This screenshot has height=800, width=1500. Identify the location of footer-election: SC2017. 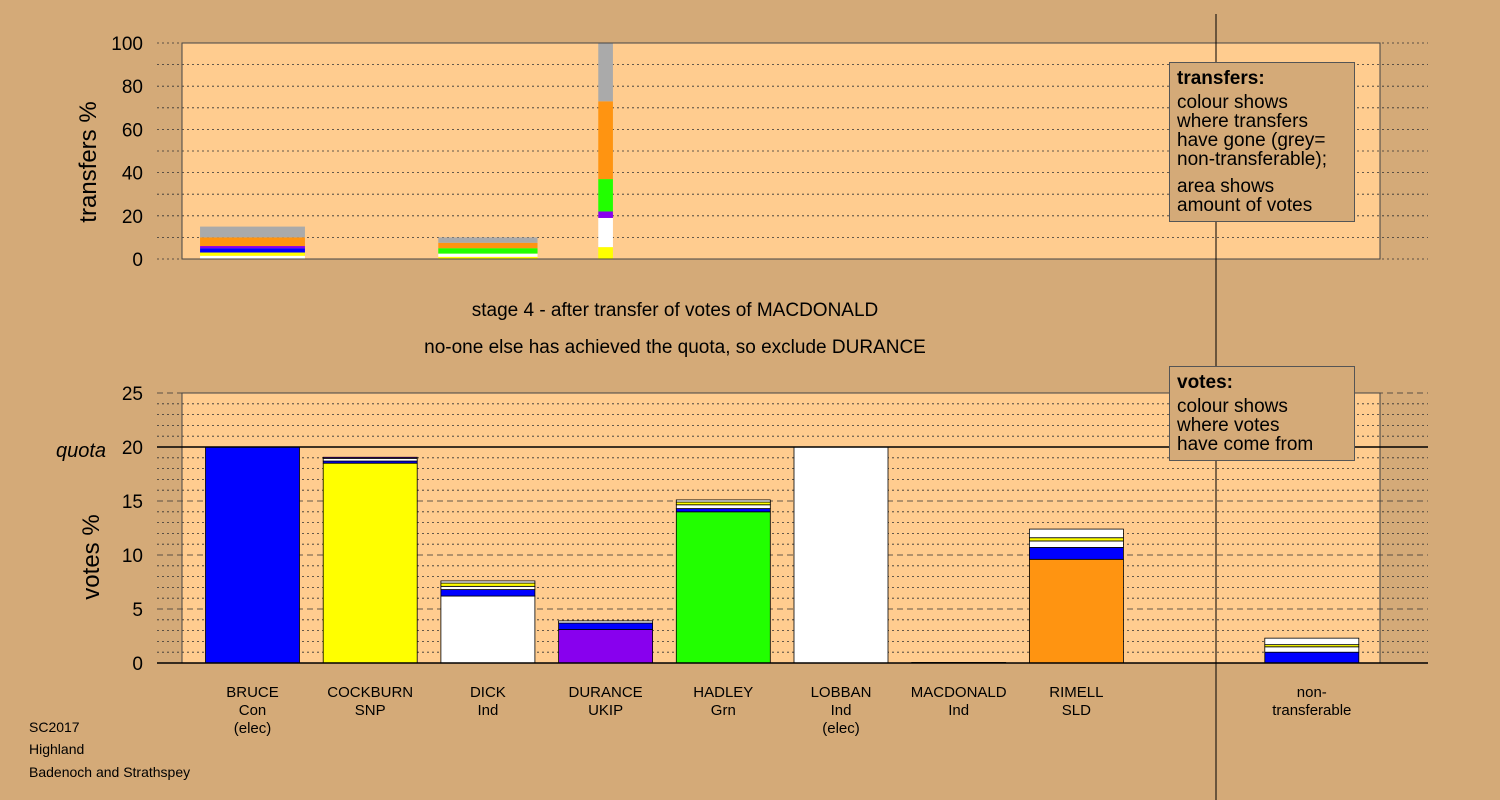
(54, 727).